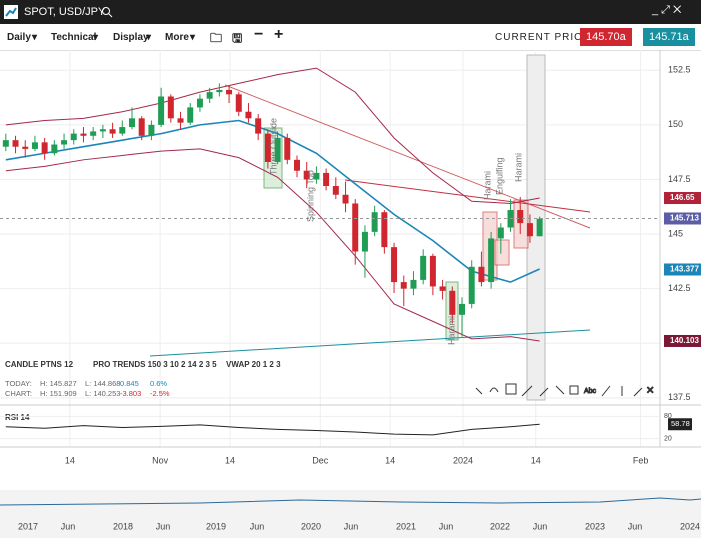 This screenshot has height=538, width=701. Describe the element at coordinates (463, 460) in the screenshot. I see `x-tick-label: 2024` at that location.